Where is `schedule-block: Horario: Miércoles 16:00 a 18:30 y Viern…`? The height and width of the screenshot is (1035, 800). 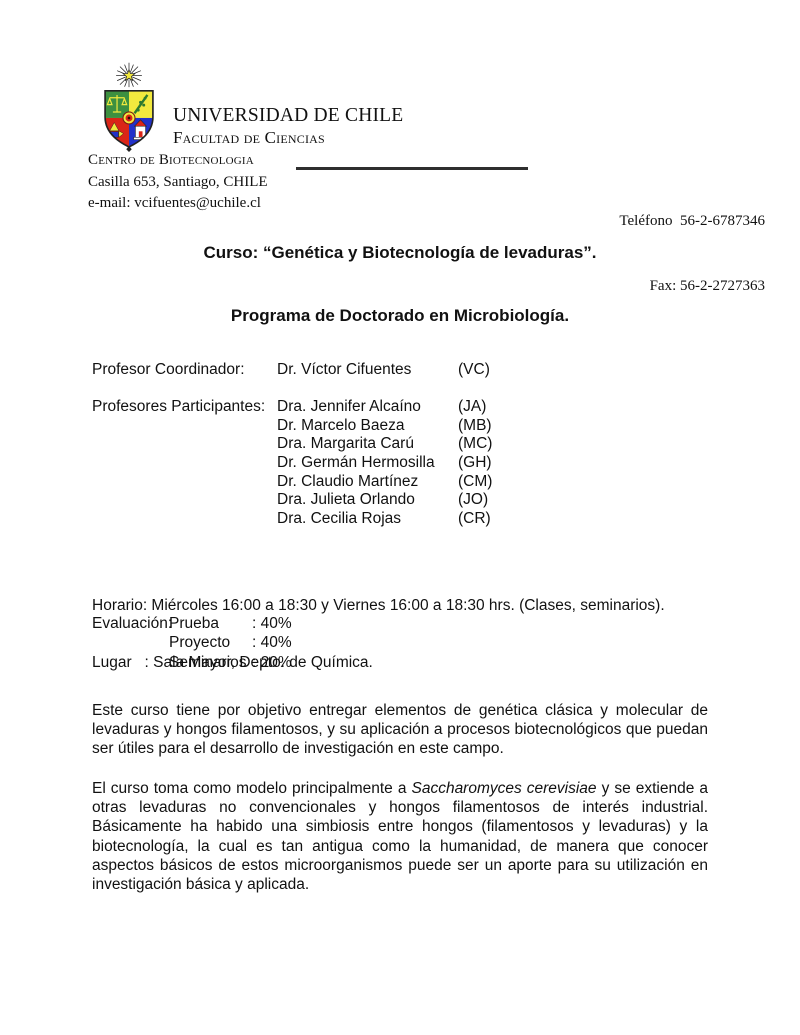
schedule-block: Horario: Miércoles 16:00 a 18:30 y Viern… is located at coordinates (378, 634).